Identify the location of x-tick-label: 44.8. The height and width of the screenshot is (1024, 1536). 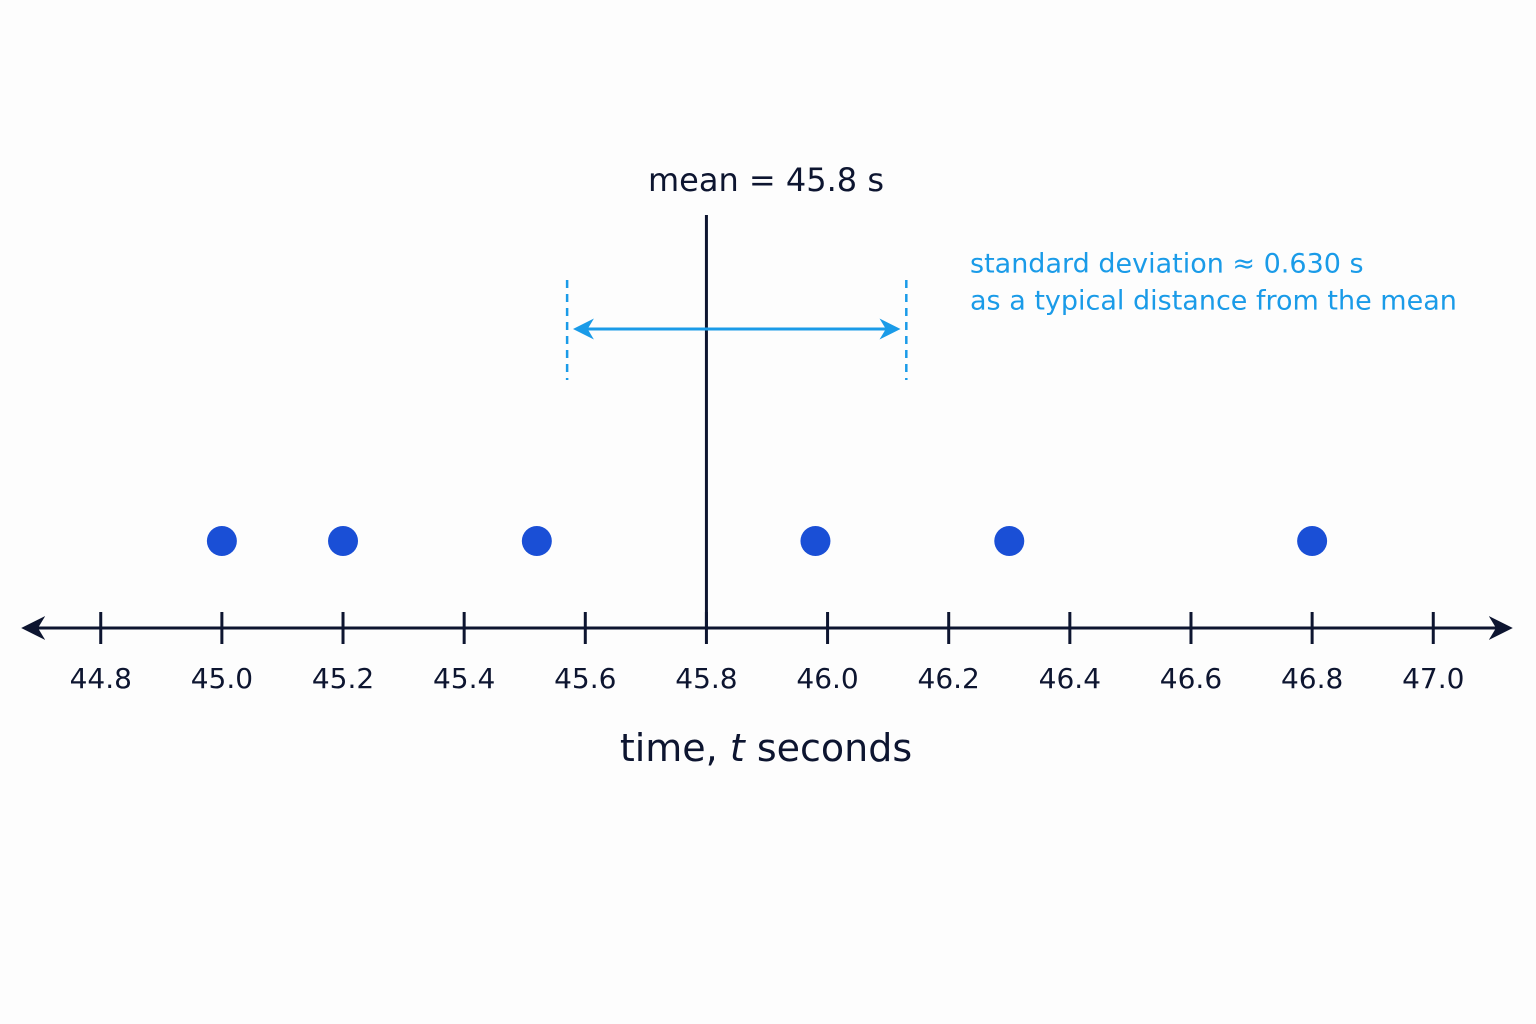
(101, 678).